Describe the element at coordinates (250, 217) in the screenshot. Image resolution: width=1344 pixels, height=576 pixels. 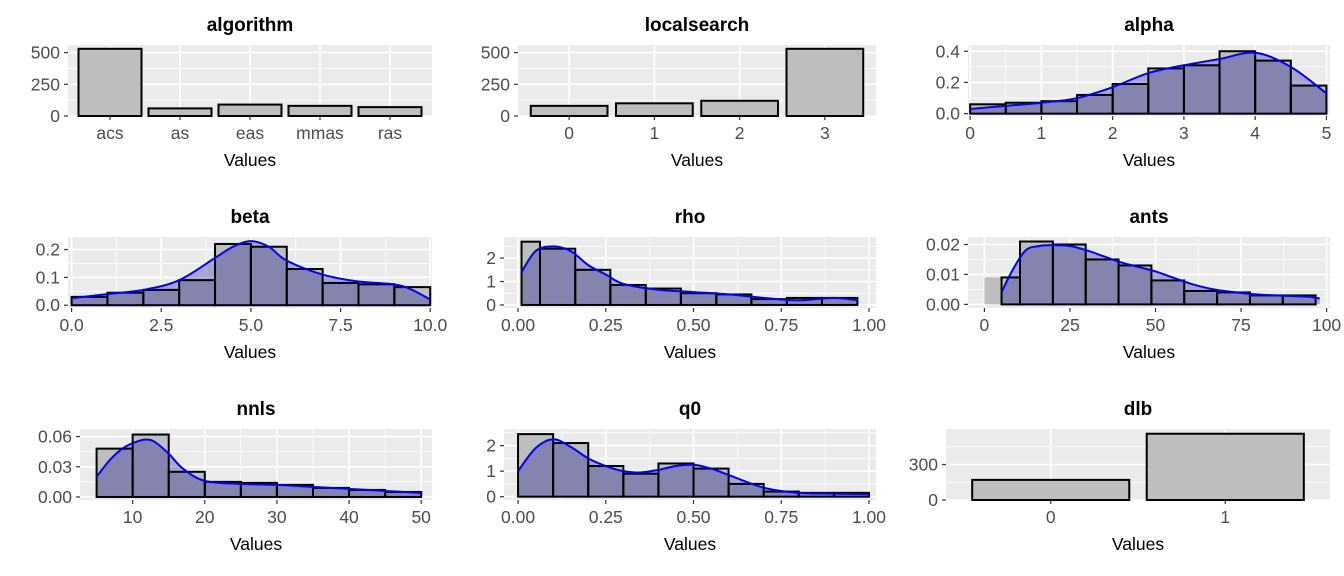
I see `panel-title: beta` at that location.